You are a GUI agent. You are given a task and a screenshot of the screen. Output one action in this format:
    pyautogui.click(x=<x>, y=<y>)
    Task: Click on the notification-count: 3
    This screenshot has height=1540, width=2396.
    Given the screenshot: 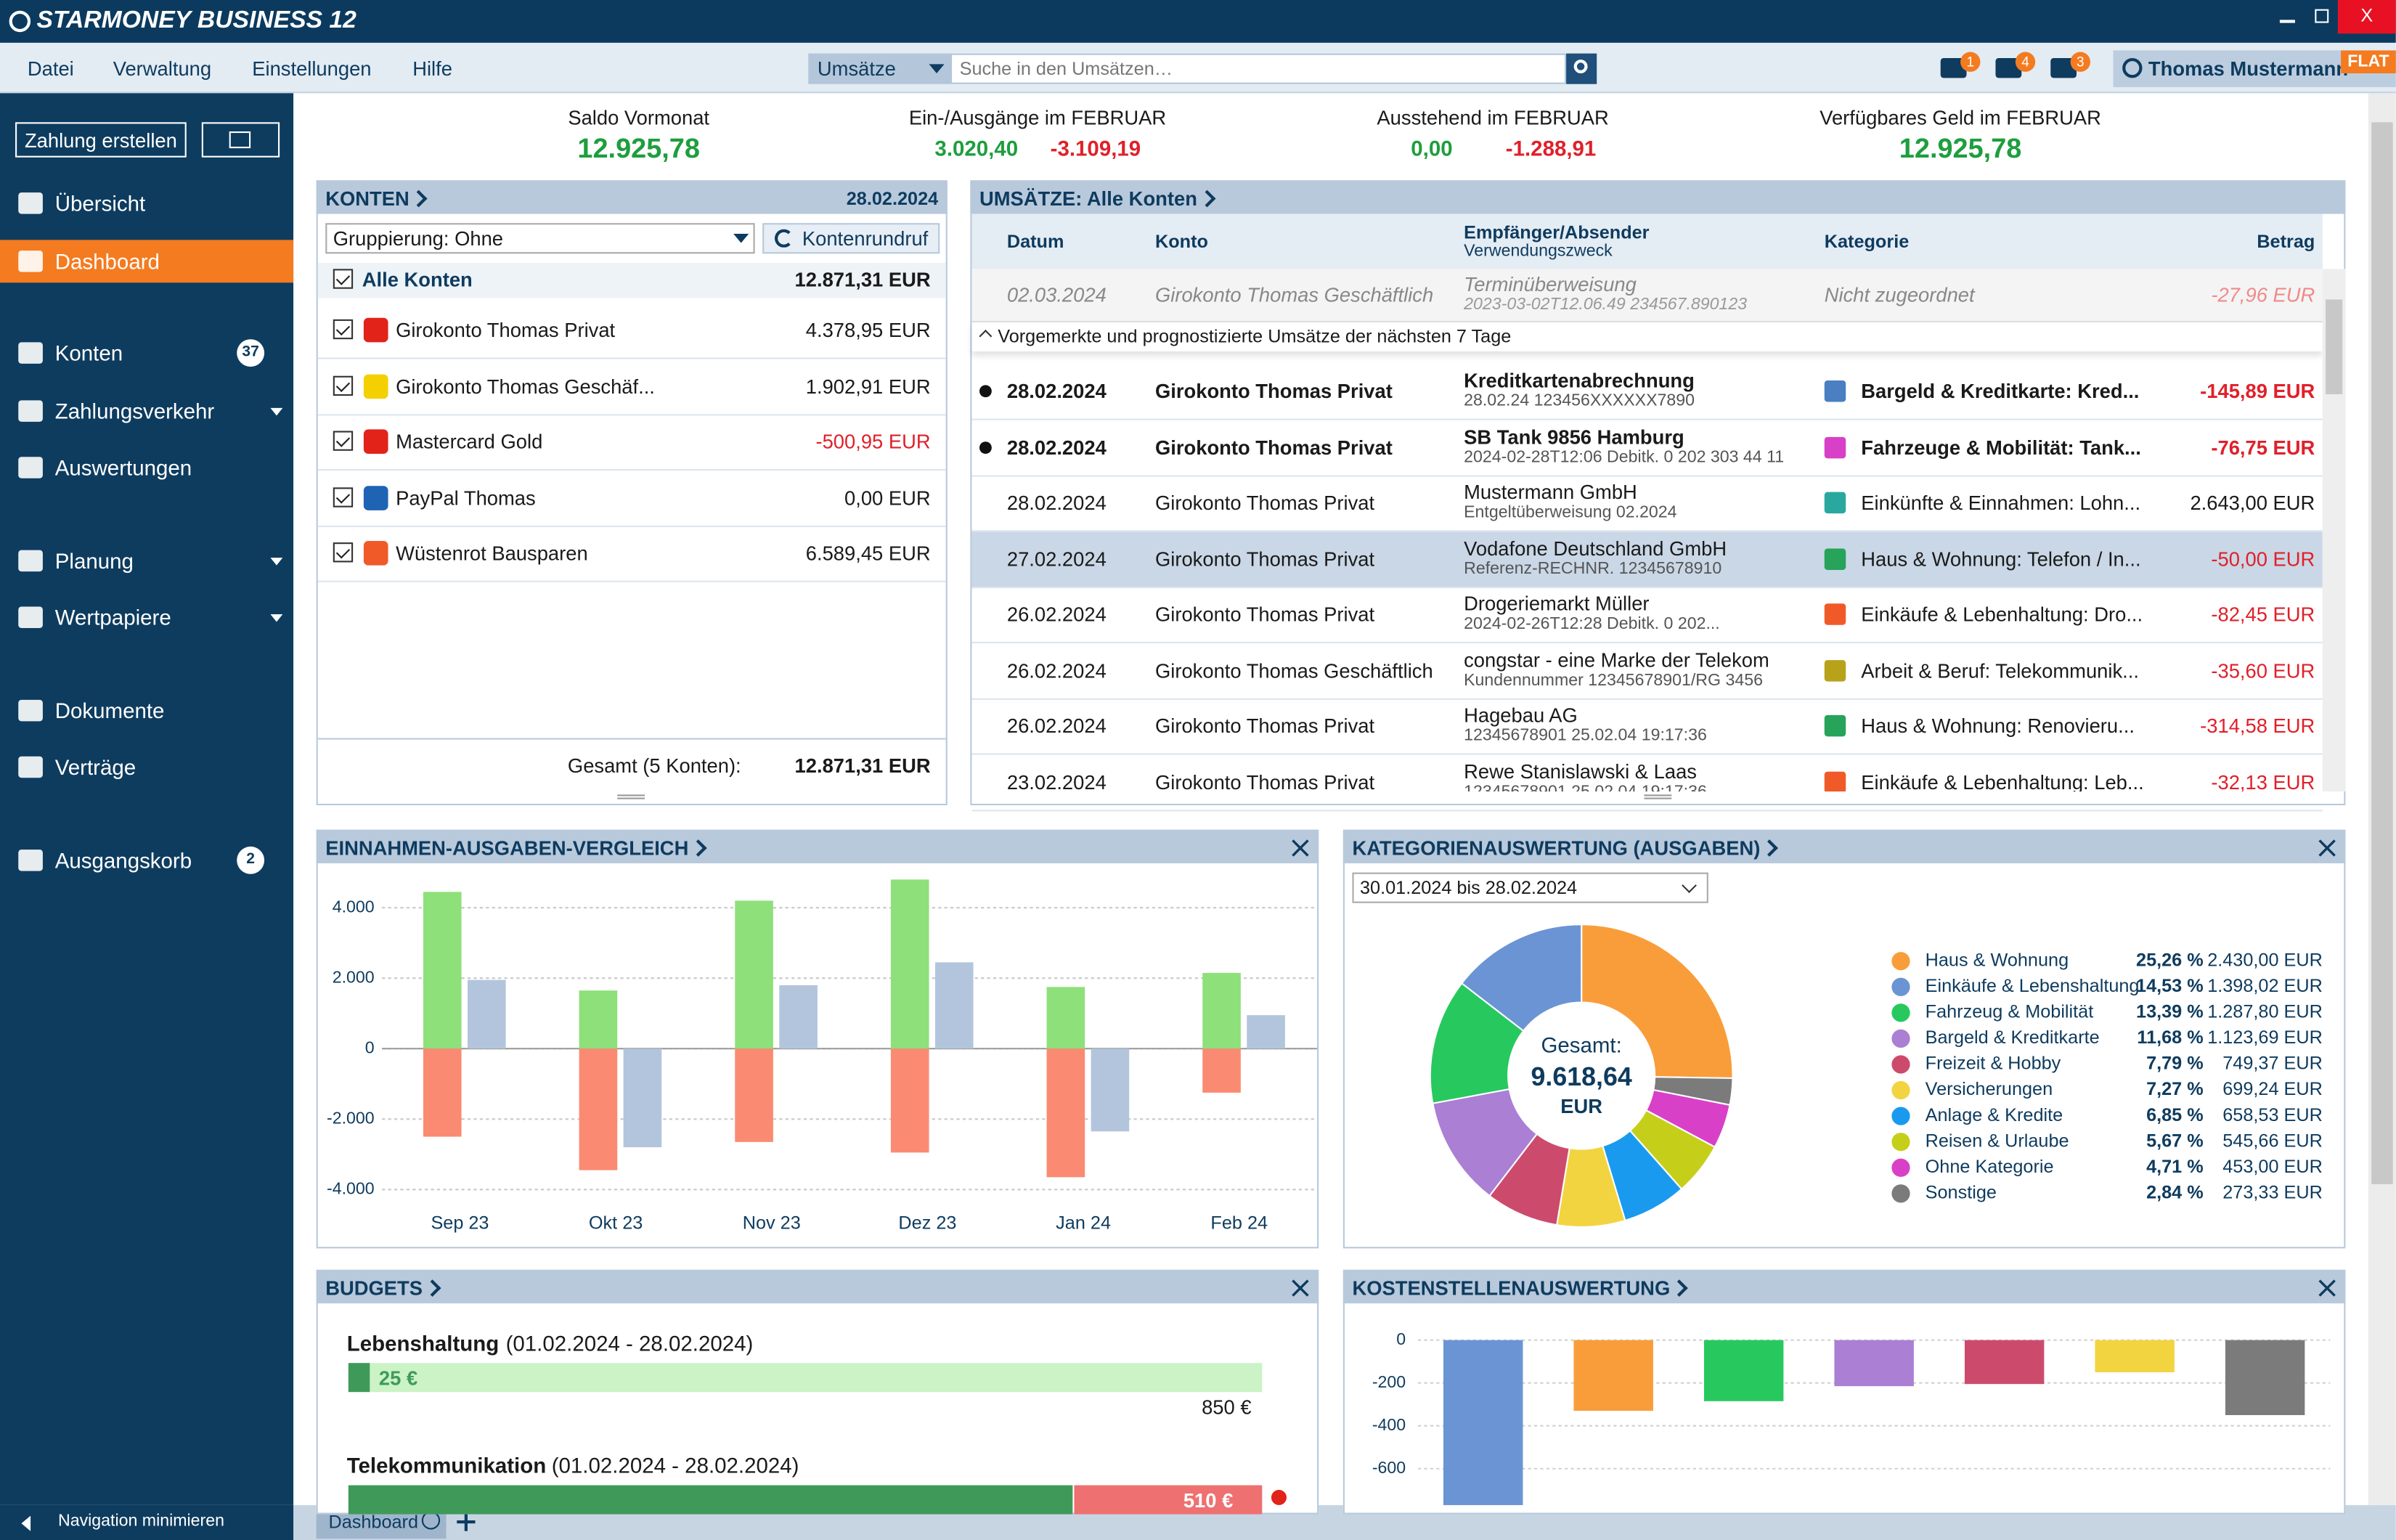 What is the action you would take?
    pyautogui.click(x=2081, y=62)
    